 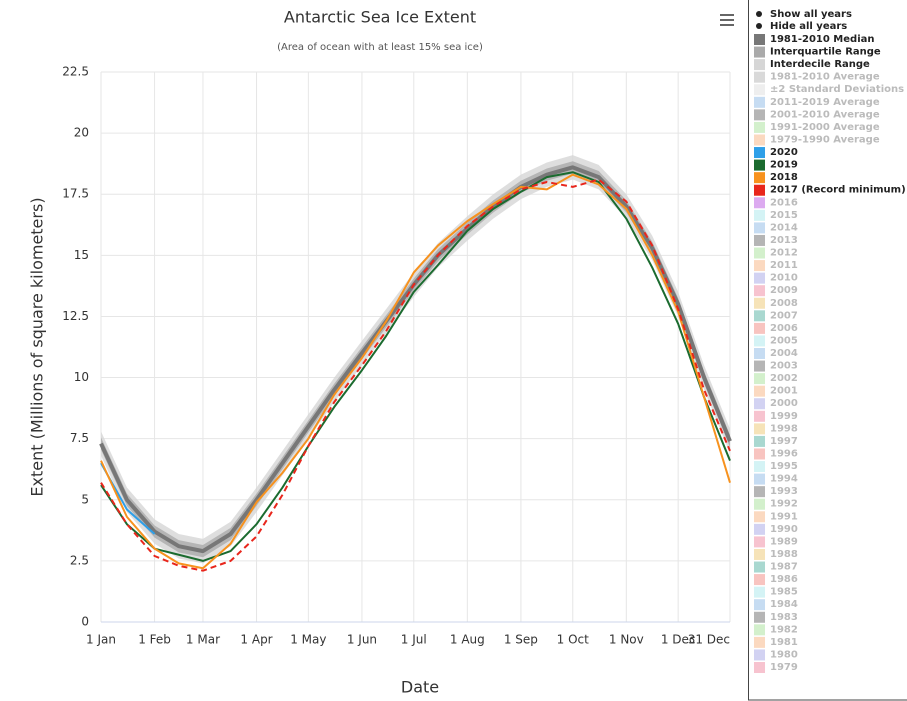 What do you see at coordinates (838, 190) in the screenshot?
I see `legend-item: 2017 (Record minimum)` at bounding box center [838, 190].